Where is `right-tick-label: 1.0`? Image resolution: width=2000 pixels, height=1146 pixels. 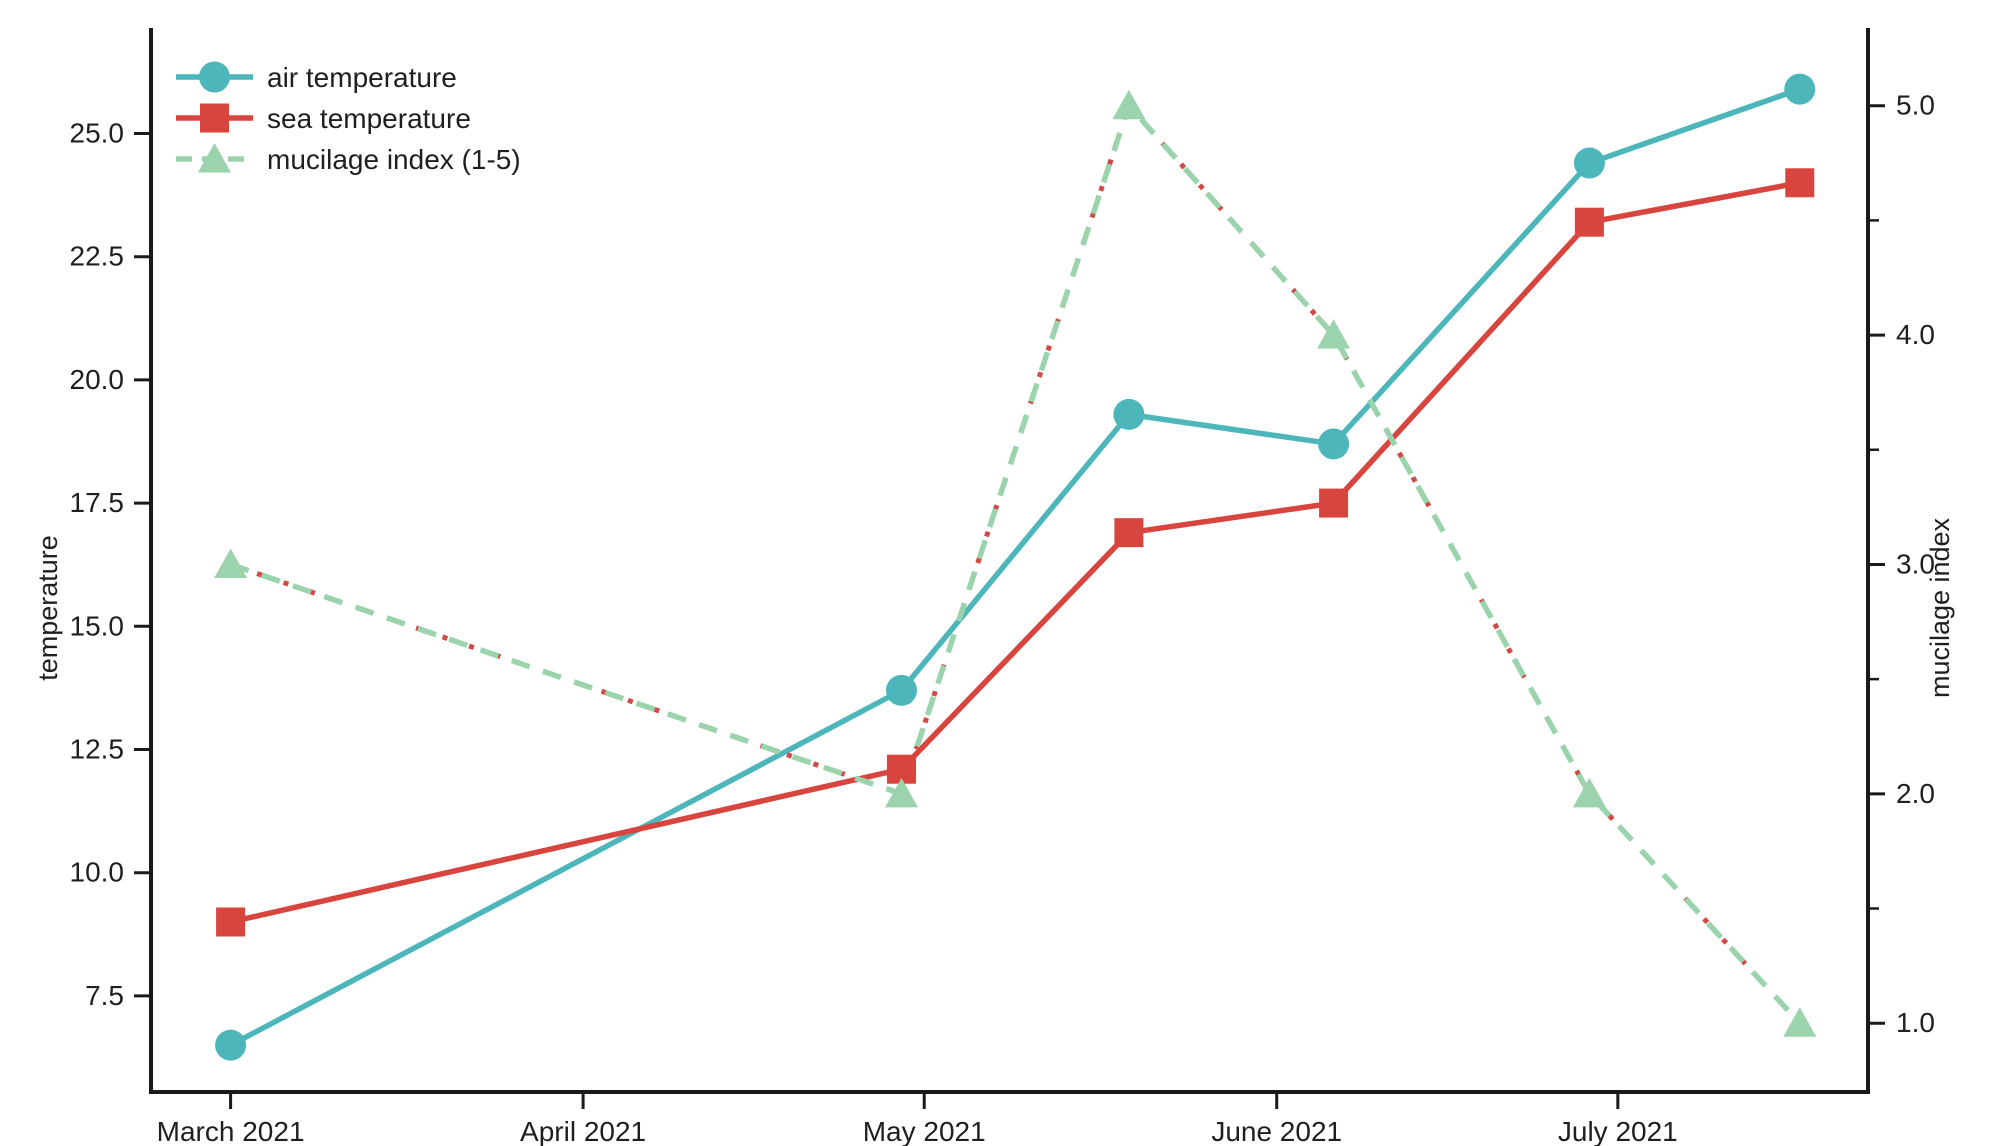 right-tick-label: 1.0 is located at coordinates (1915, 1022).